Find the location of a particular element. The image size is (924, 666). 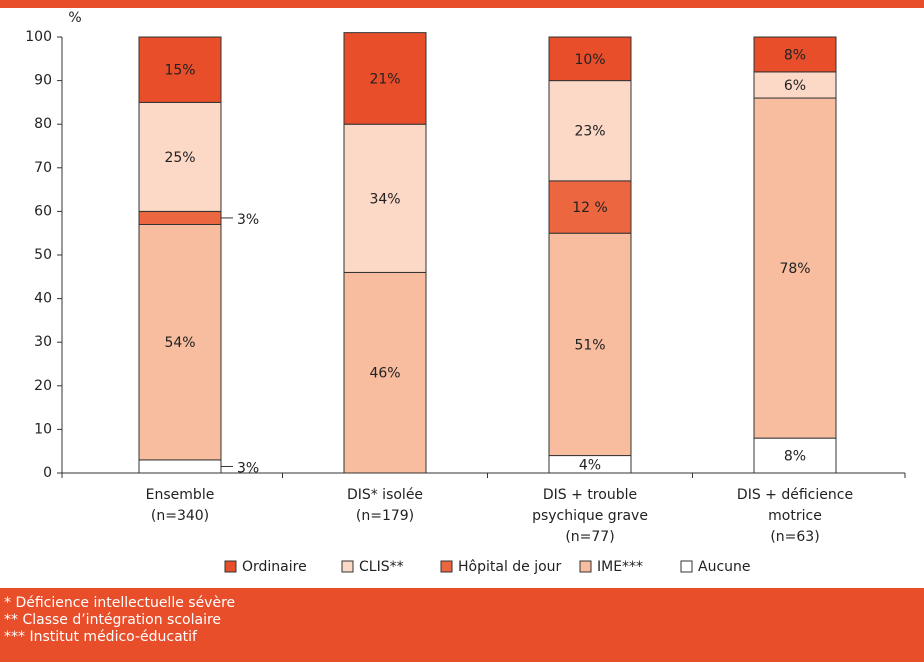

y-tick-label: 80 is located at coordinates (43, 124).